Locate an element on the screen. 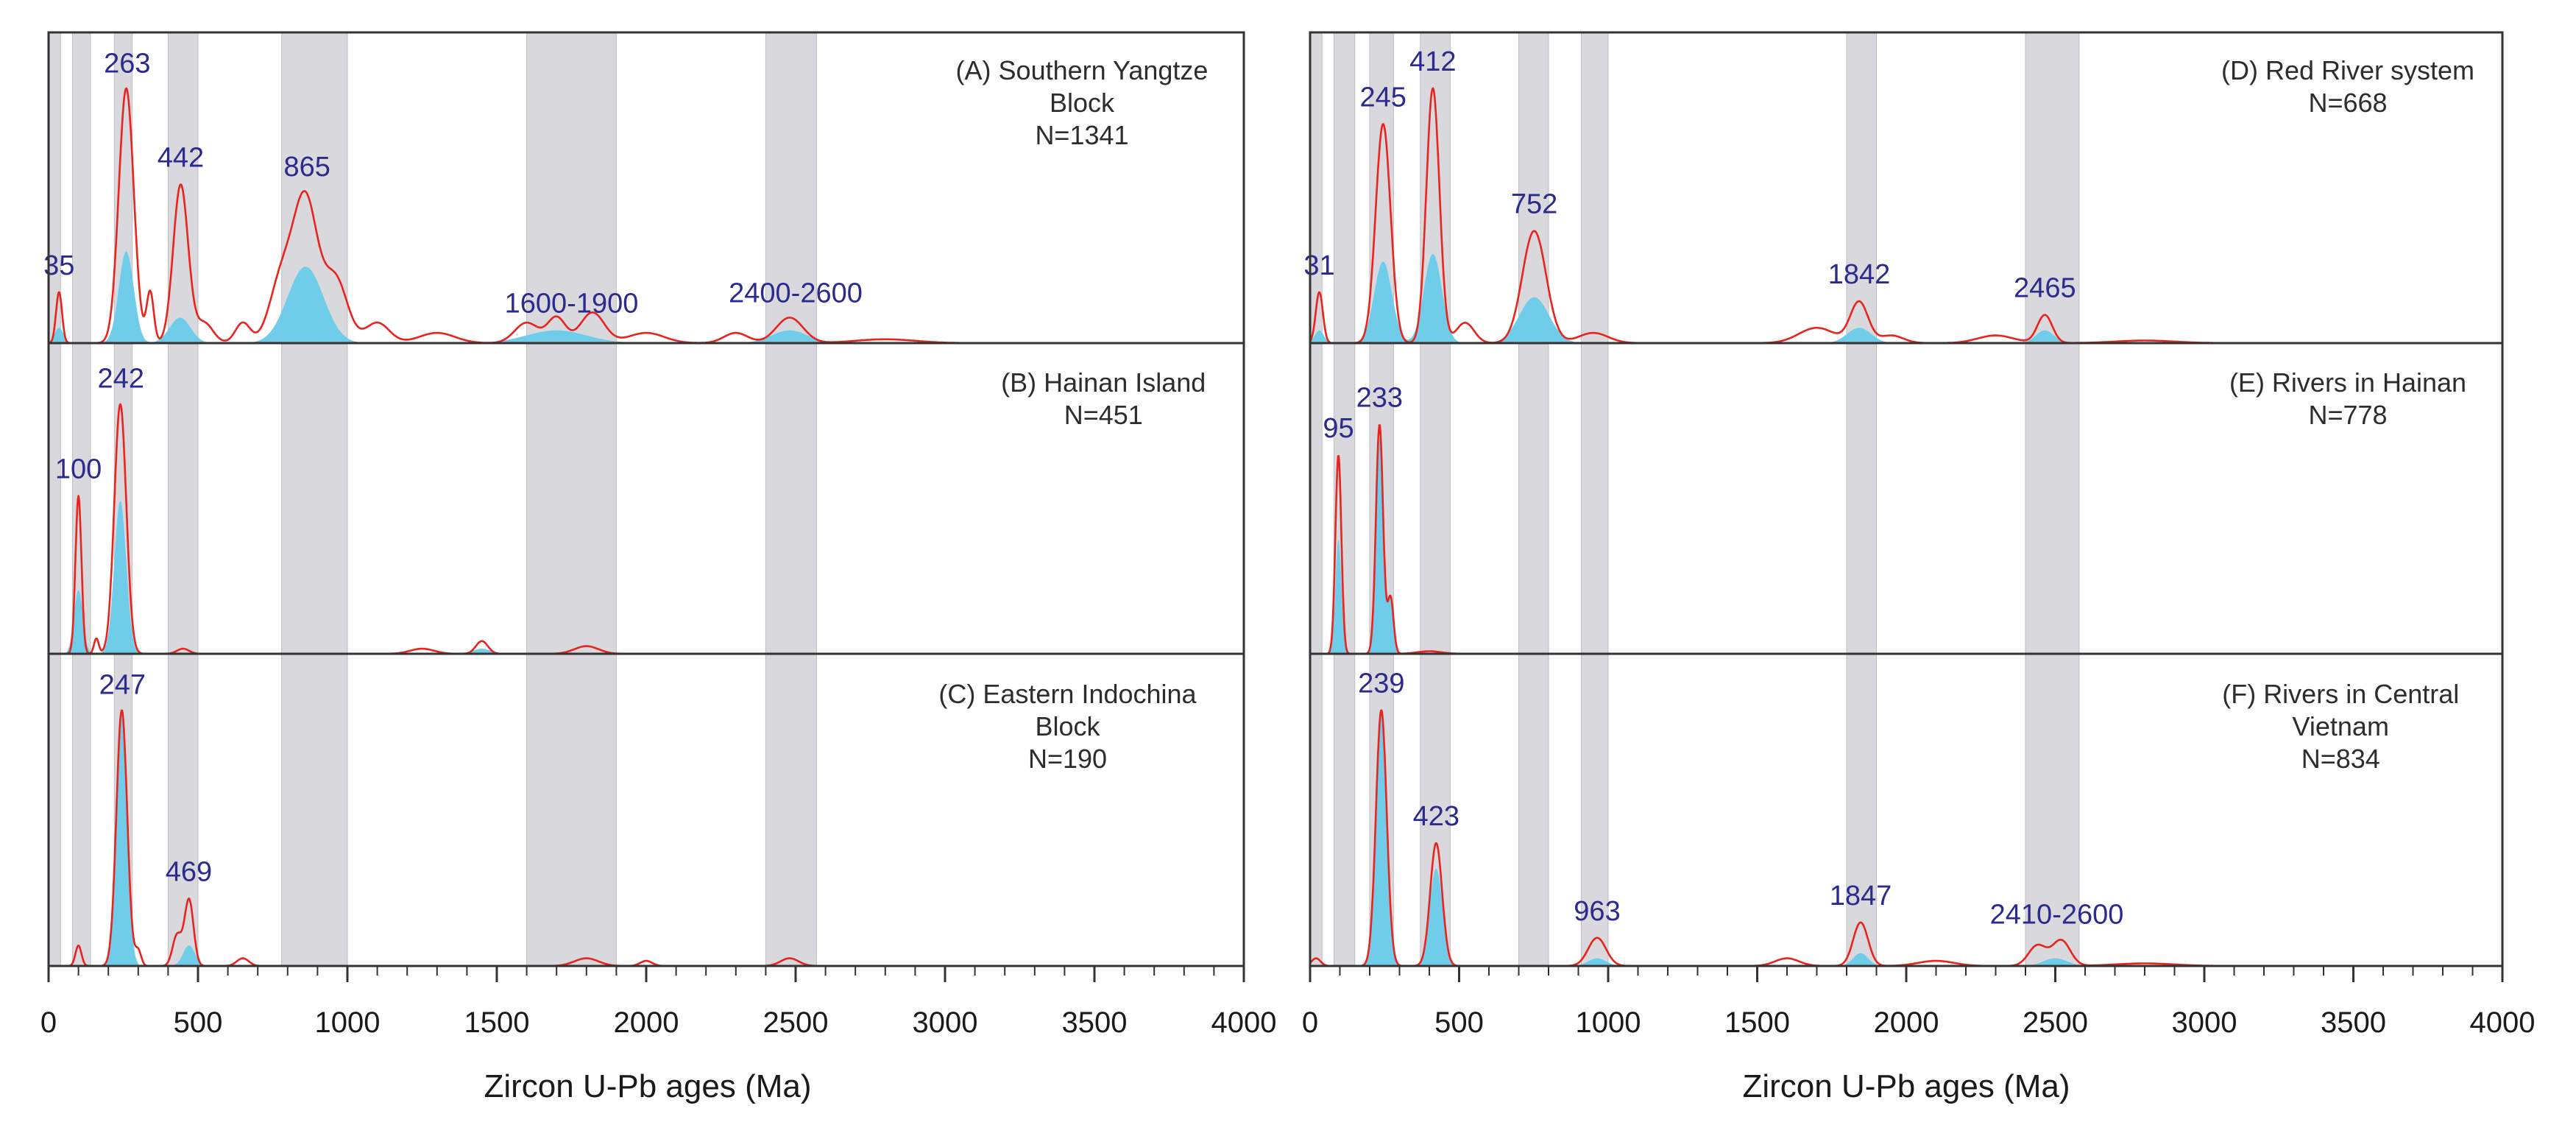  peak-label: 245 is located at coordinates (1383, 97).